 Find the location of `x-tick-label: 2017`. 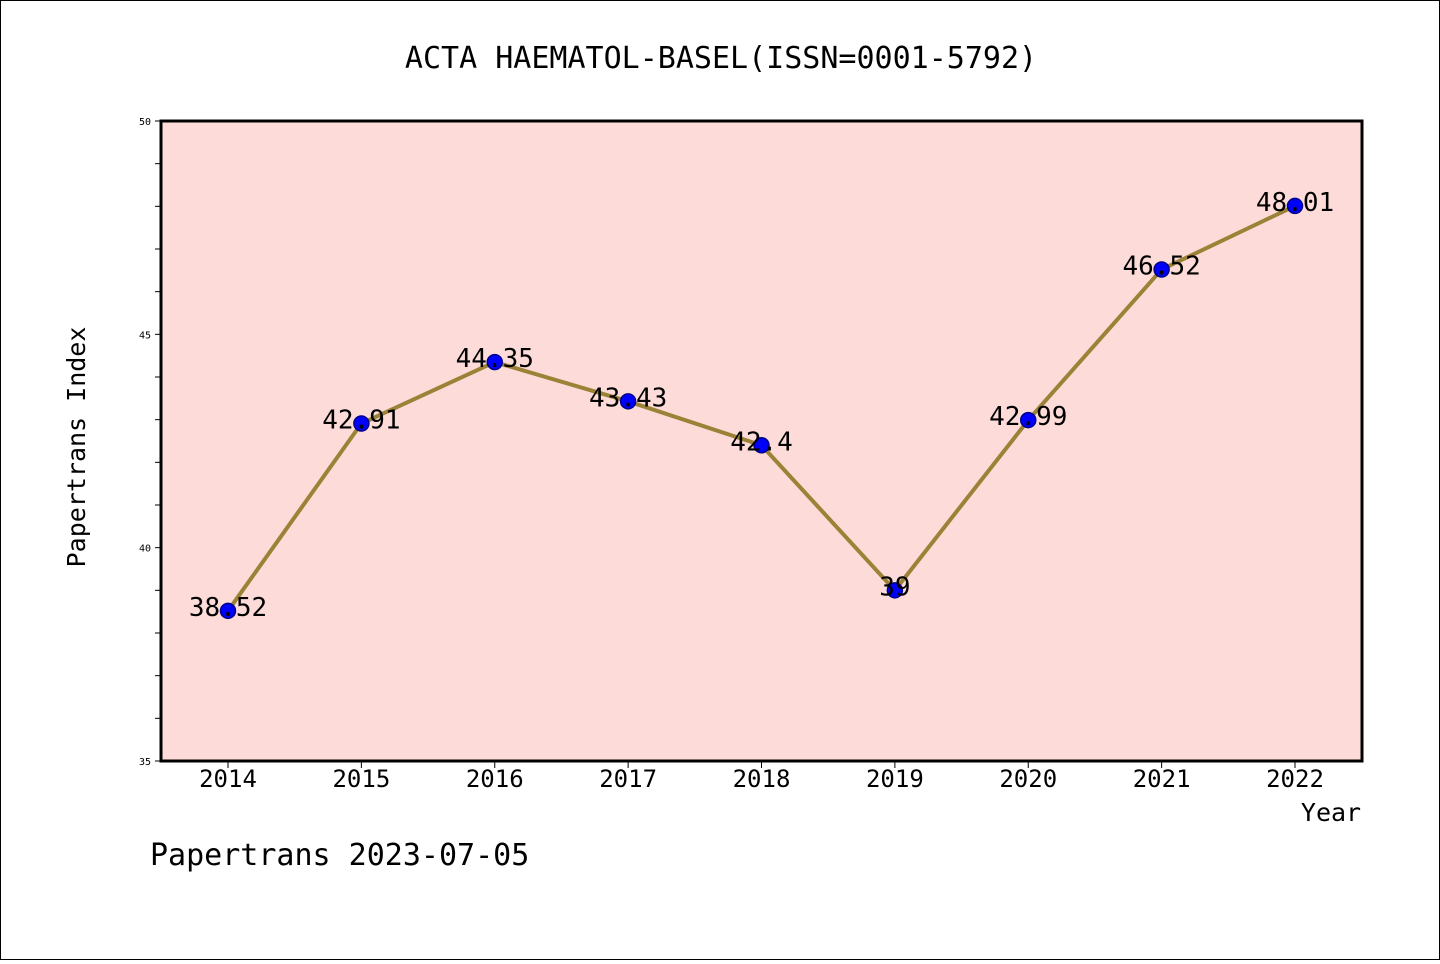

x-tick-label: 2017 is located at coordinates (628, 779).